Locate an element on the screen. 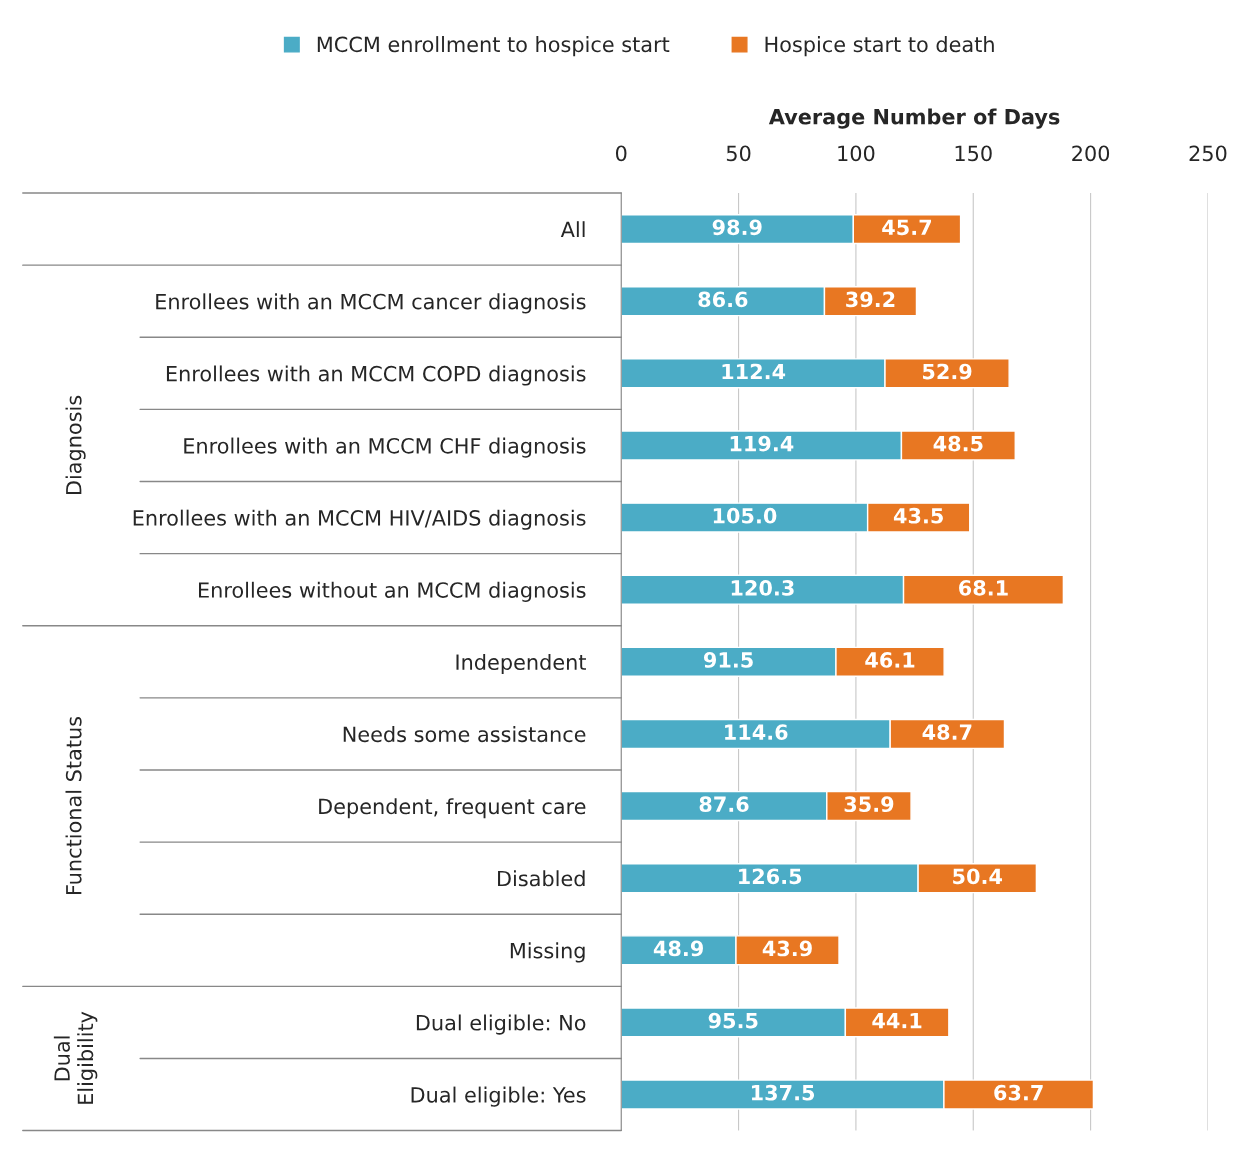 The height and width of the screenshot is (1156, 1255). text: 114.6 is located at coordinates (756, 732).